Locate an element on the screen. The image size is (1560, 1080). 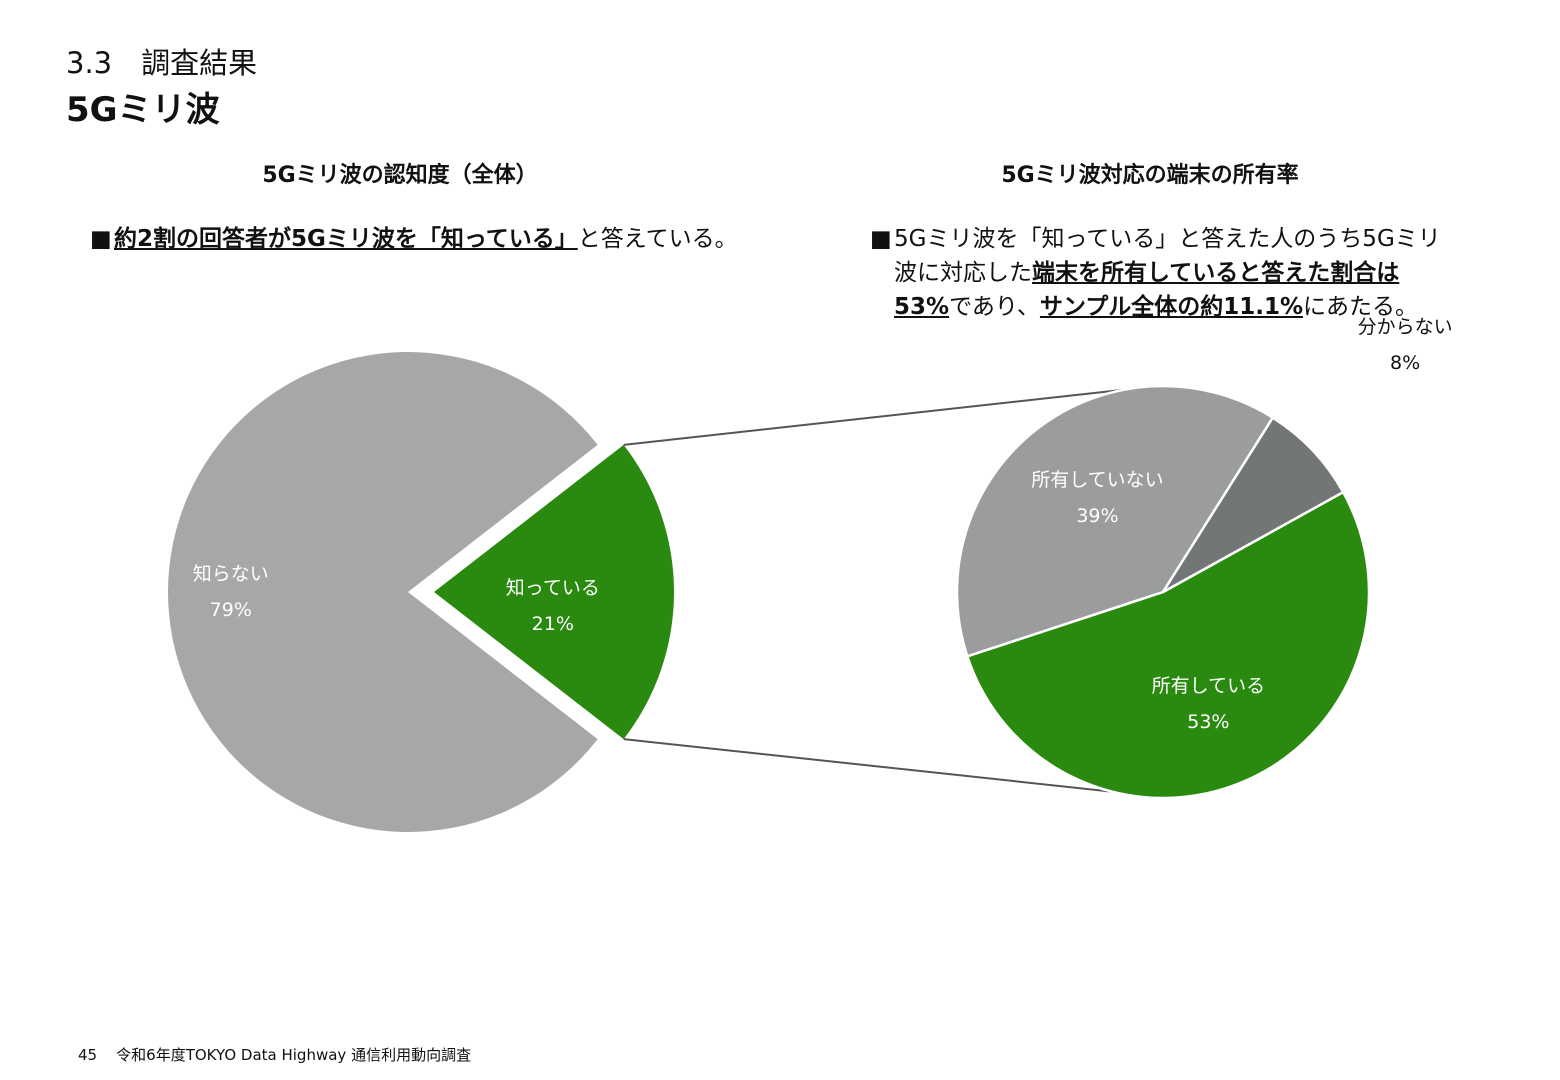
left-bullet-emphasis: 約2割の回答者が5Gミリ波を「知っている」 is located at coordinates (346, 239).